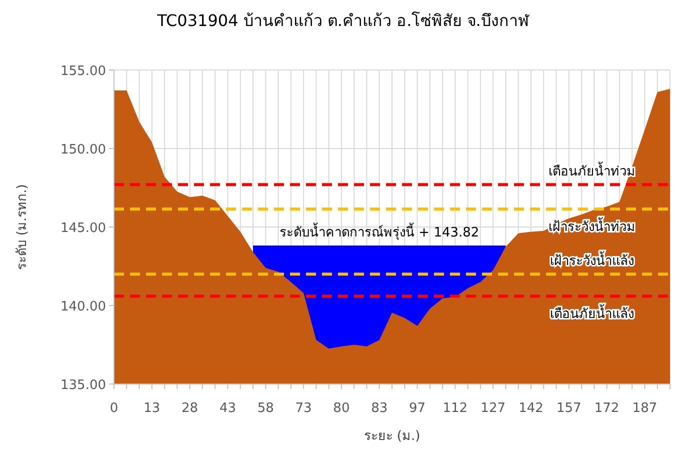  Describe the element at coordinates (569, 408) in the screenshot. I see `x-tick-label: 157` at that location.